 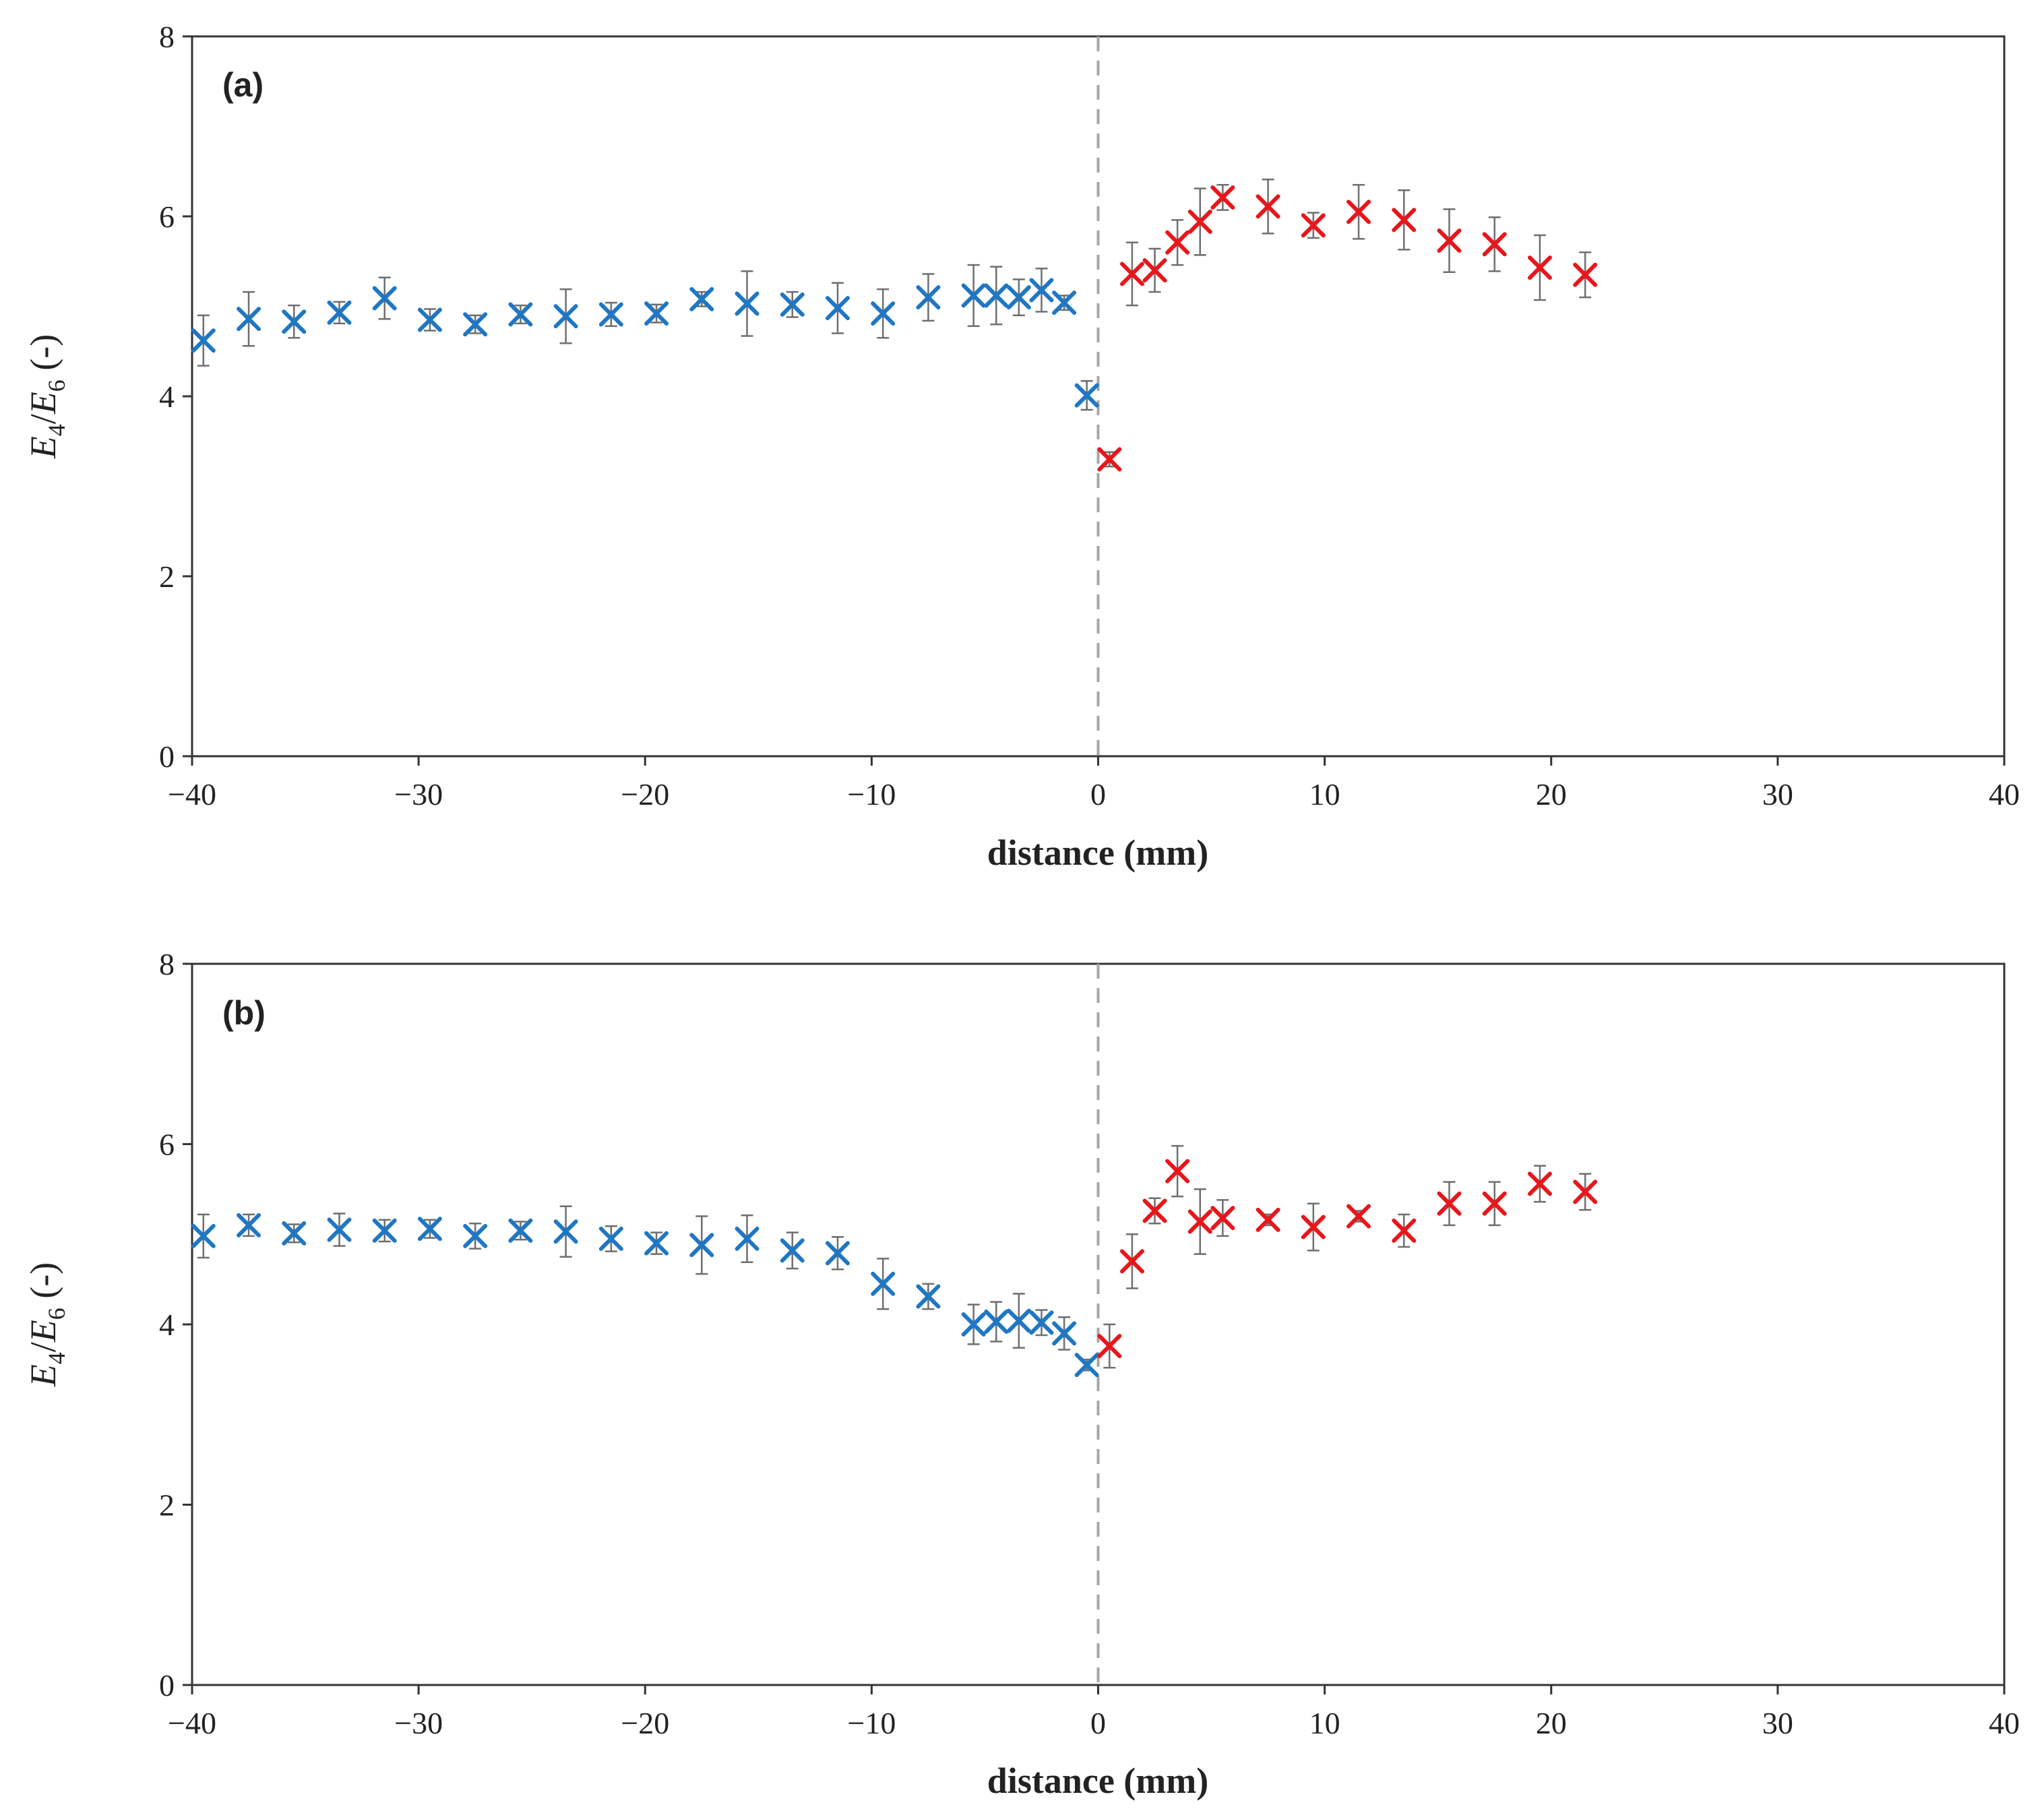 I want to click on x-tick-label: 0, so click(x=1098, y=1723).